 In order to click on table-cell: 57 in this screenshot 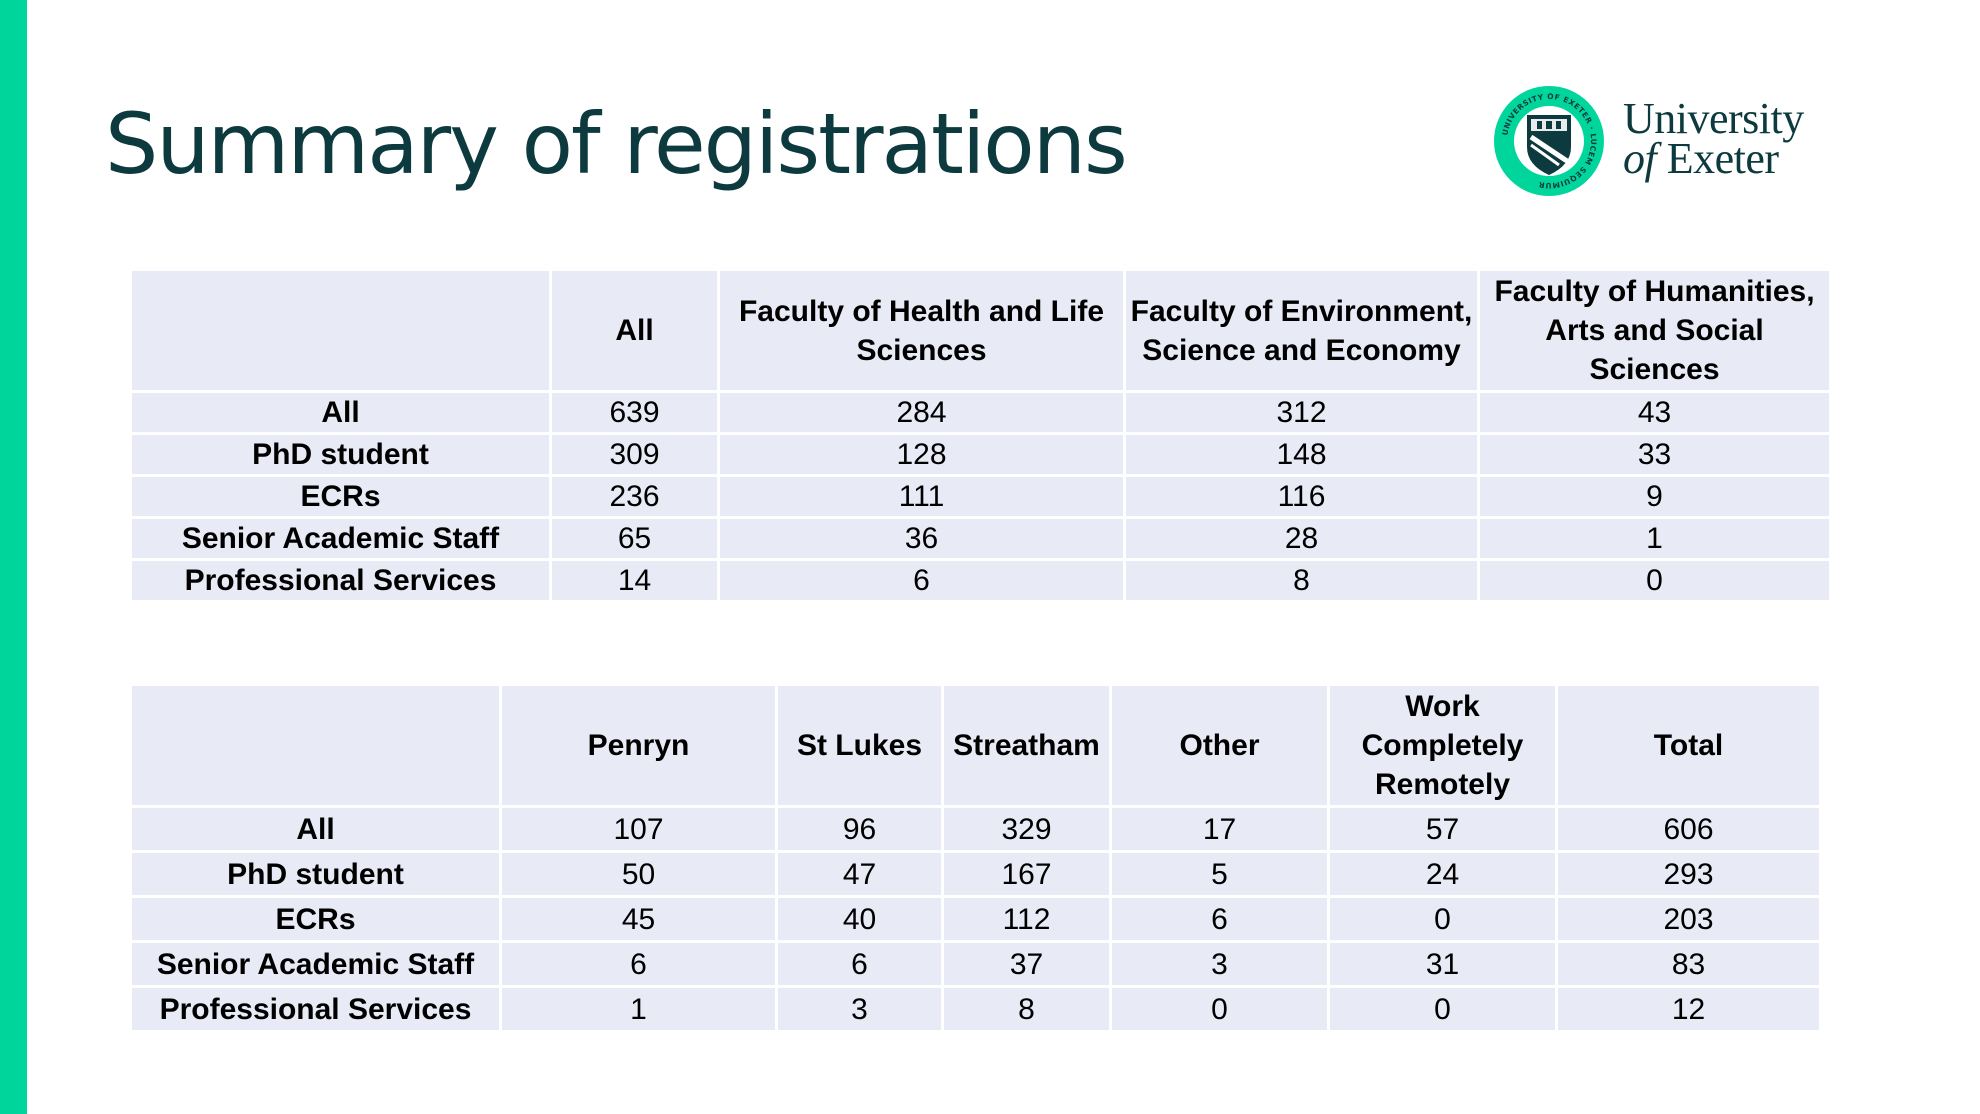, I will do `click(1442, 829)`.